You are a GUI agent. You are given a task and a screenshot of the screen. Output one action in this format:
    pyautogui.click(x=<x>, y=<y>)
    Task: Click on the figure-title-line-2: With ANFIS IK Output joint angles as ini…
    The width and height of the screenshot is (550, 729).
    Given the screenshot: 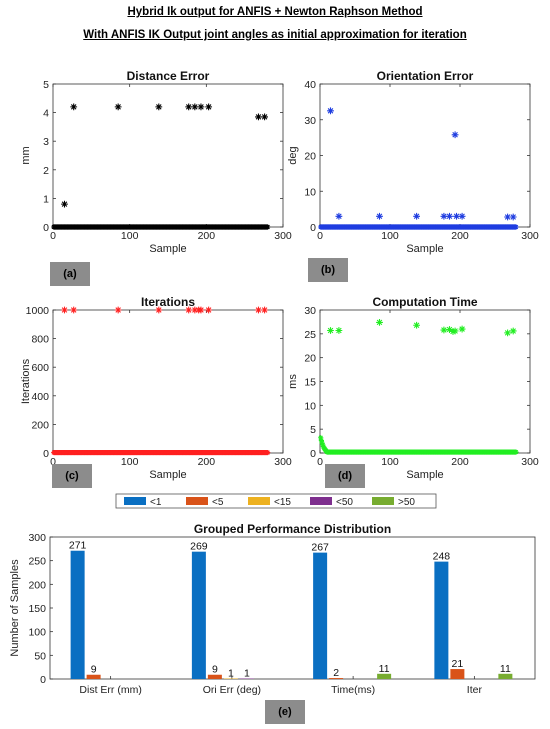 What is the action you would take?
    pyautogui.click(x=275, y=35)
    